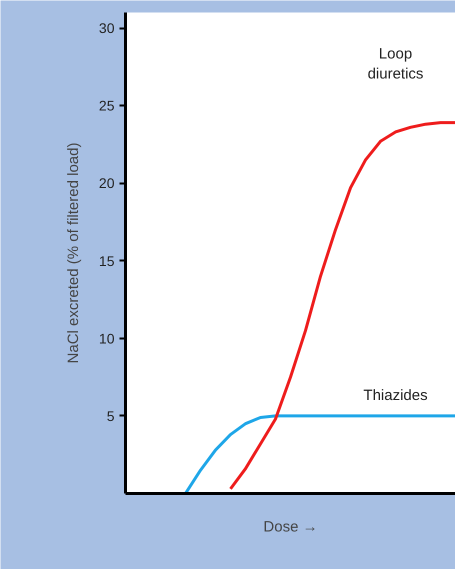 This screenshot has width=455, height=569. Describe the element at coordinates (106, 28) in the screenshot. I see `y-tick-label: 30` at that location.